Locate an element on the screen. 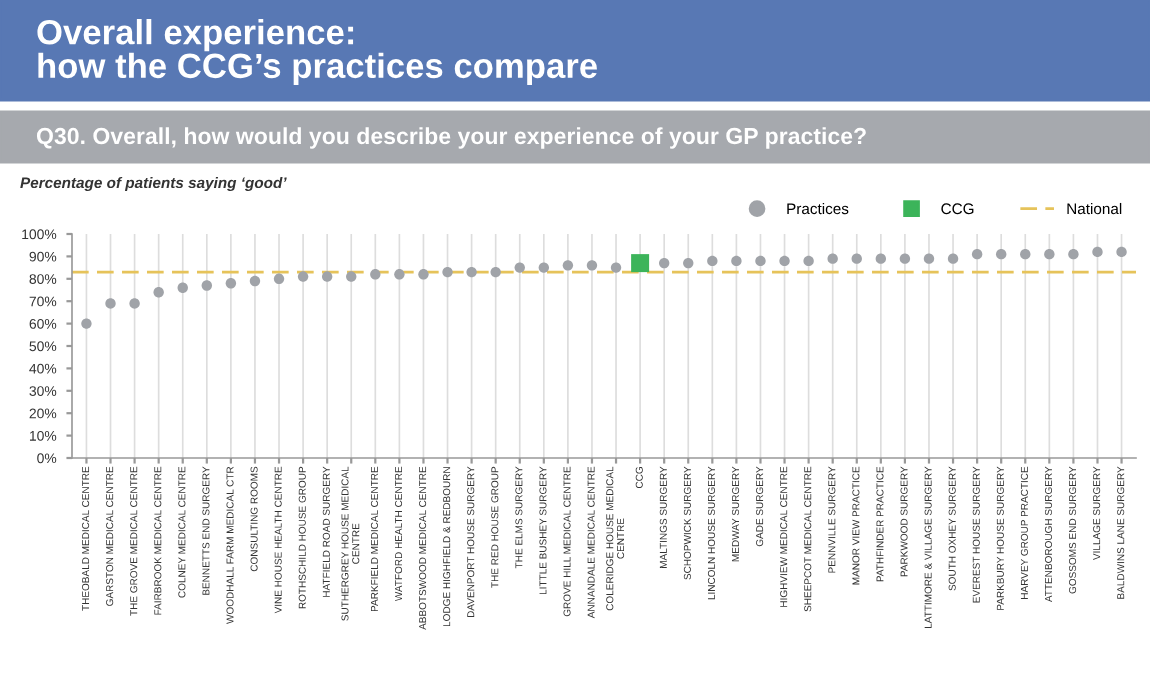 This screenshot has width=1150, height=678. chart-title: Overall experience: how the CCG’s practices compare is located at coordinates (317, 52).